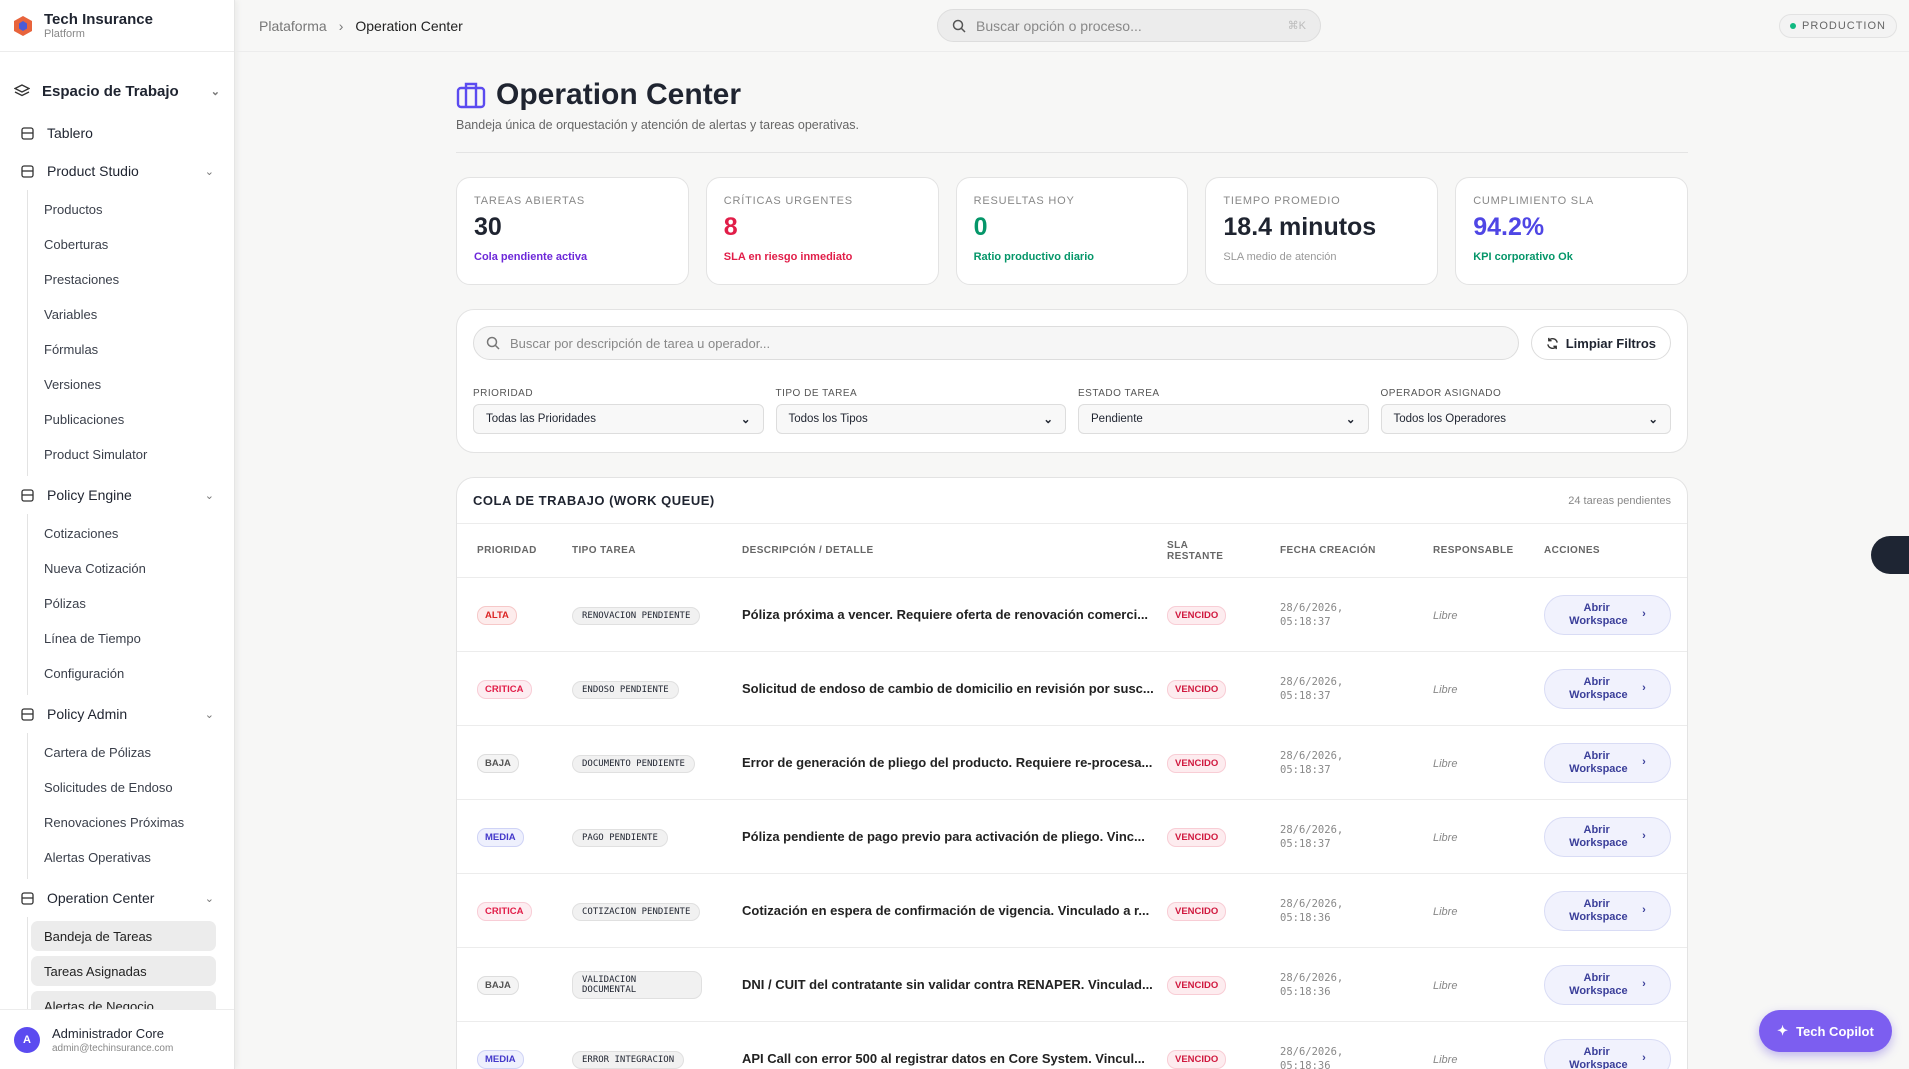  Describe the element at coordinates (84, 419) in the screenshot. I see `nav-item: Publicaciones` at that location.